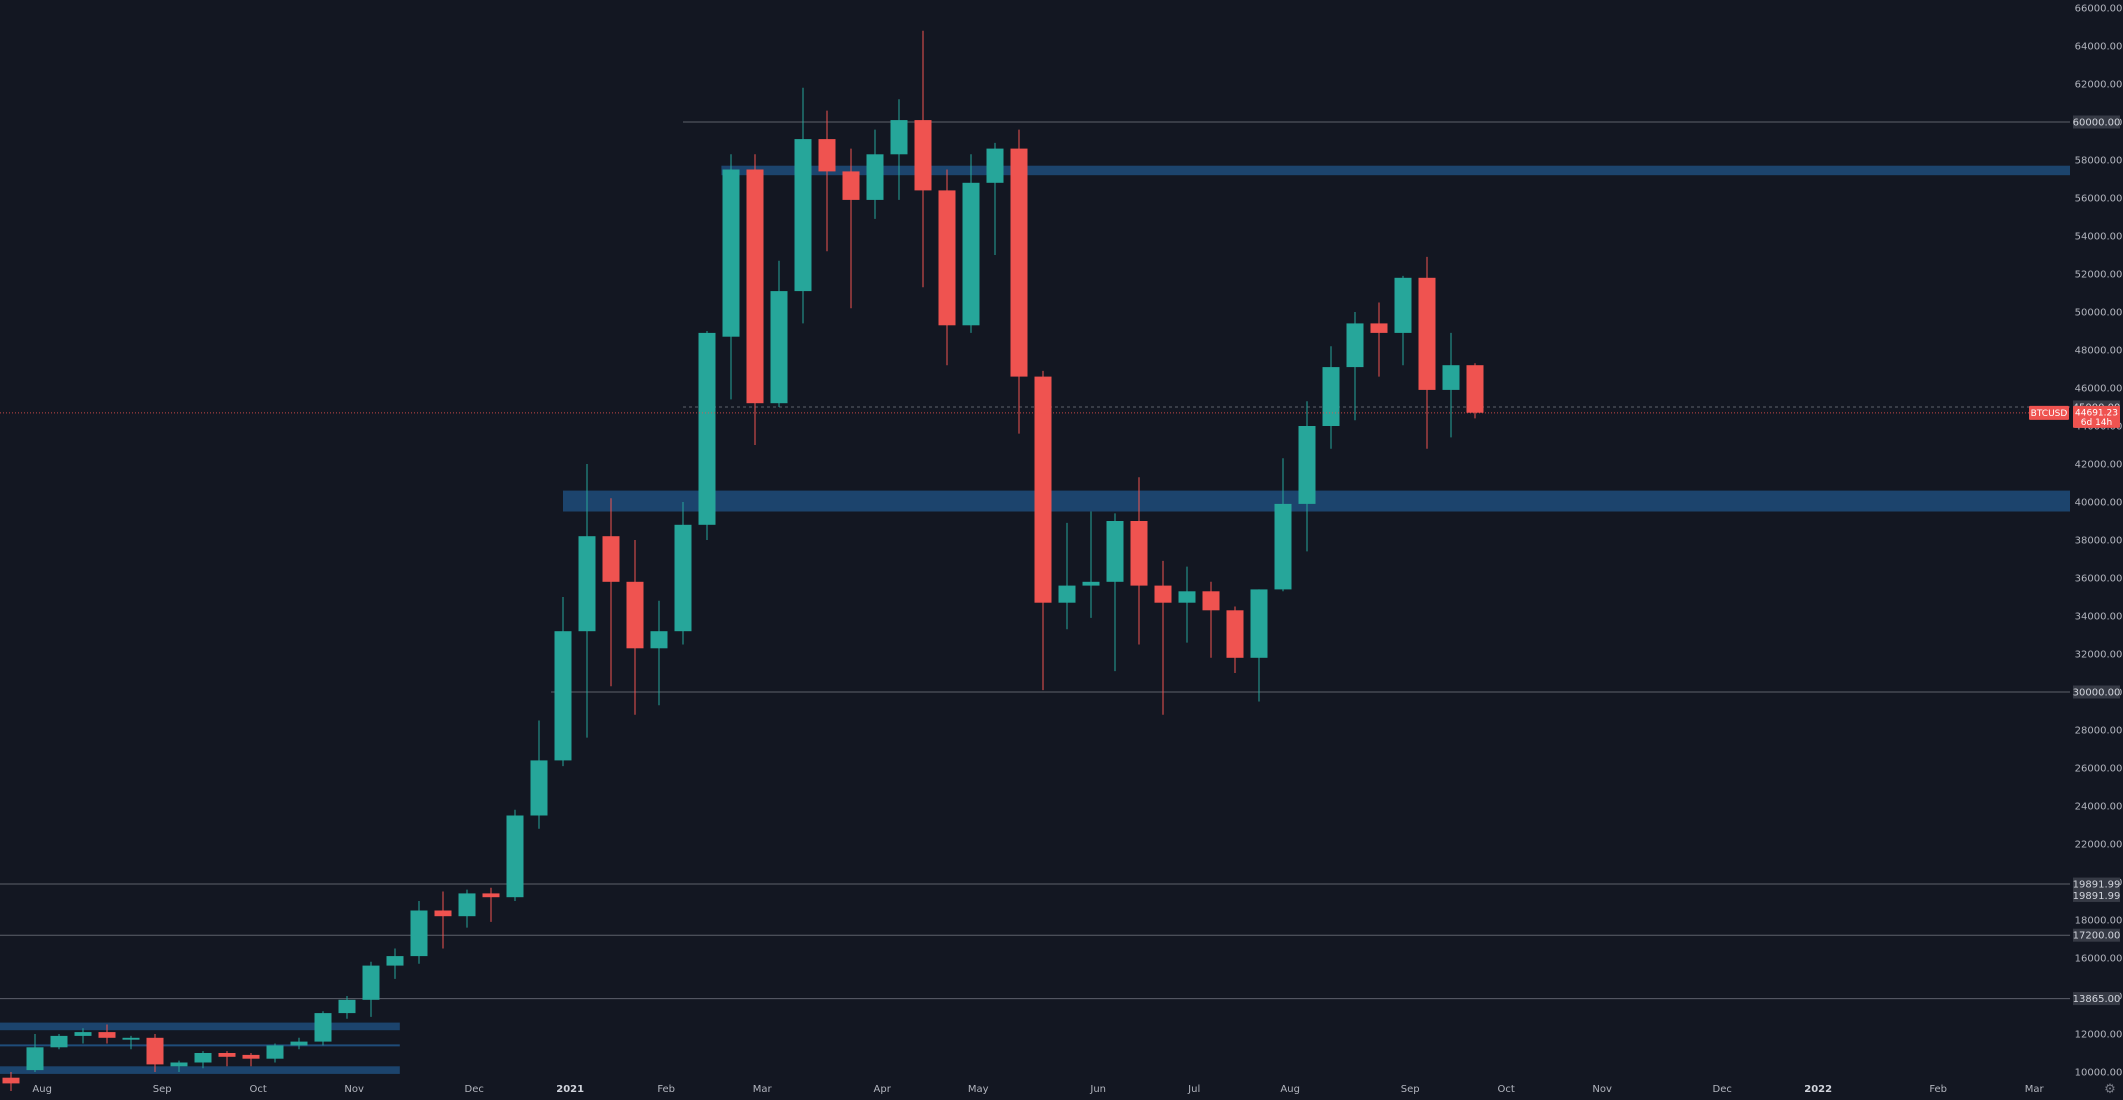  Describe the element at coordinates (1602, 1089) in the screenshot. I see `time-tick-label: Nov` at that location.